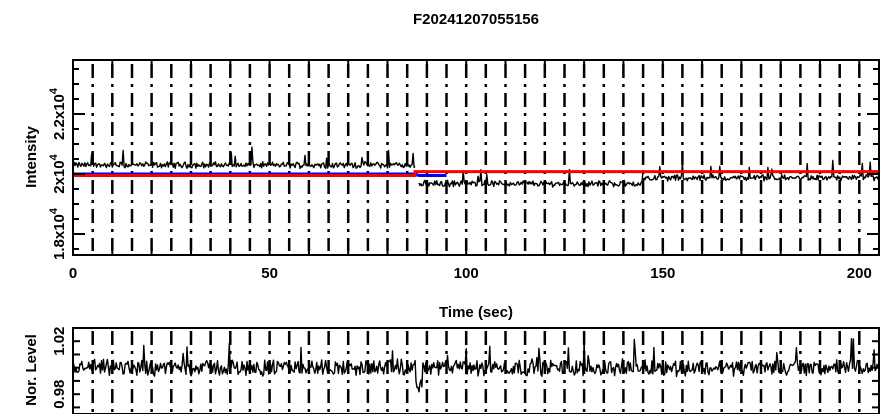 This screenshot has width=883, height=414. What do you see at coordinates (73, 273) in the screenshot?
I see `x-tick-label: 0` at bounding box center [73, 273].